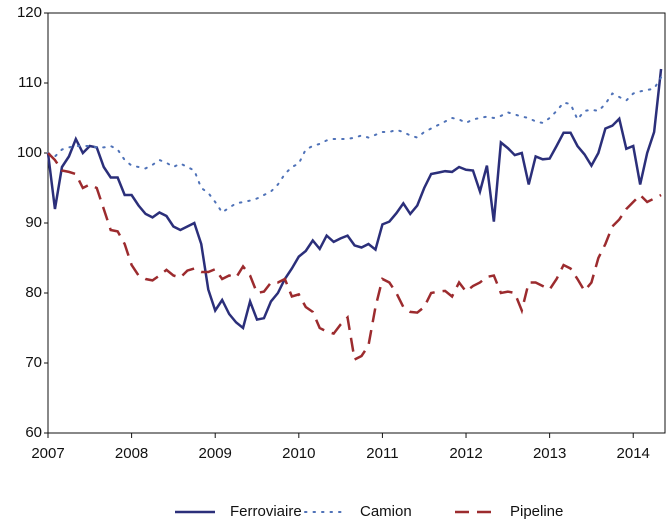  I want to click on legend-label: Pipeline, so click(536, 511).